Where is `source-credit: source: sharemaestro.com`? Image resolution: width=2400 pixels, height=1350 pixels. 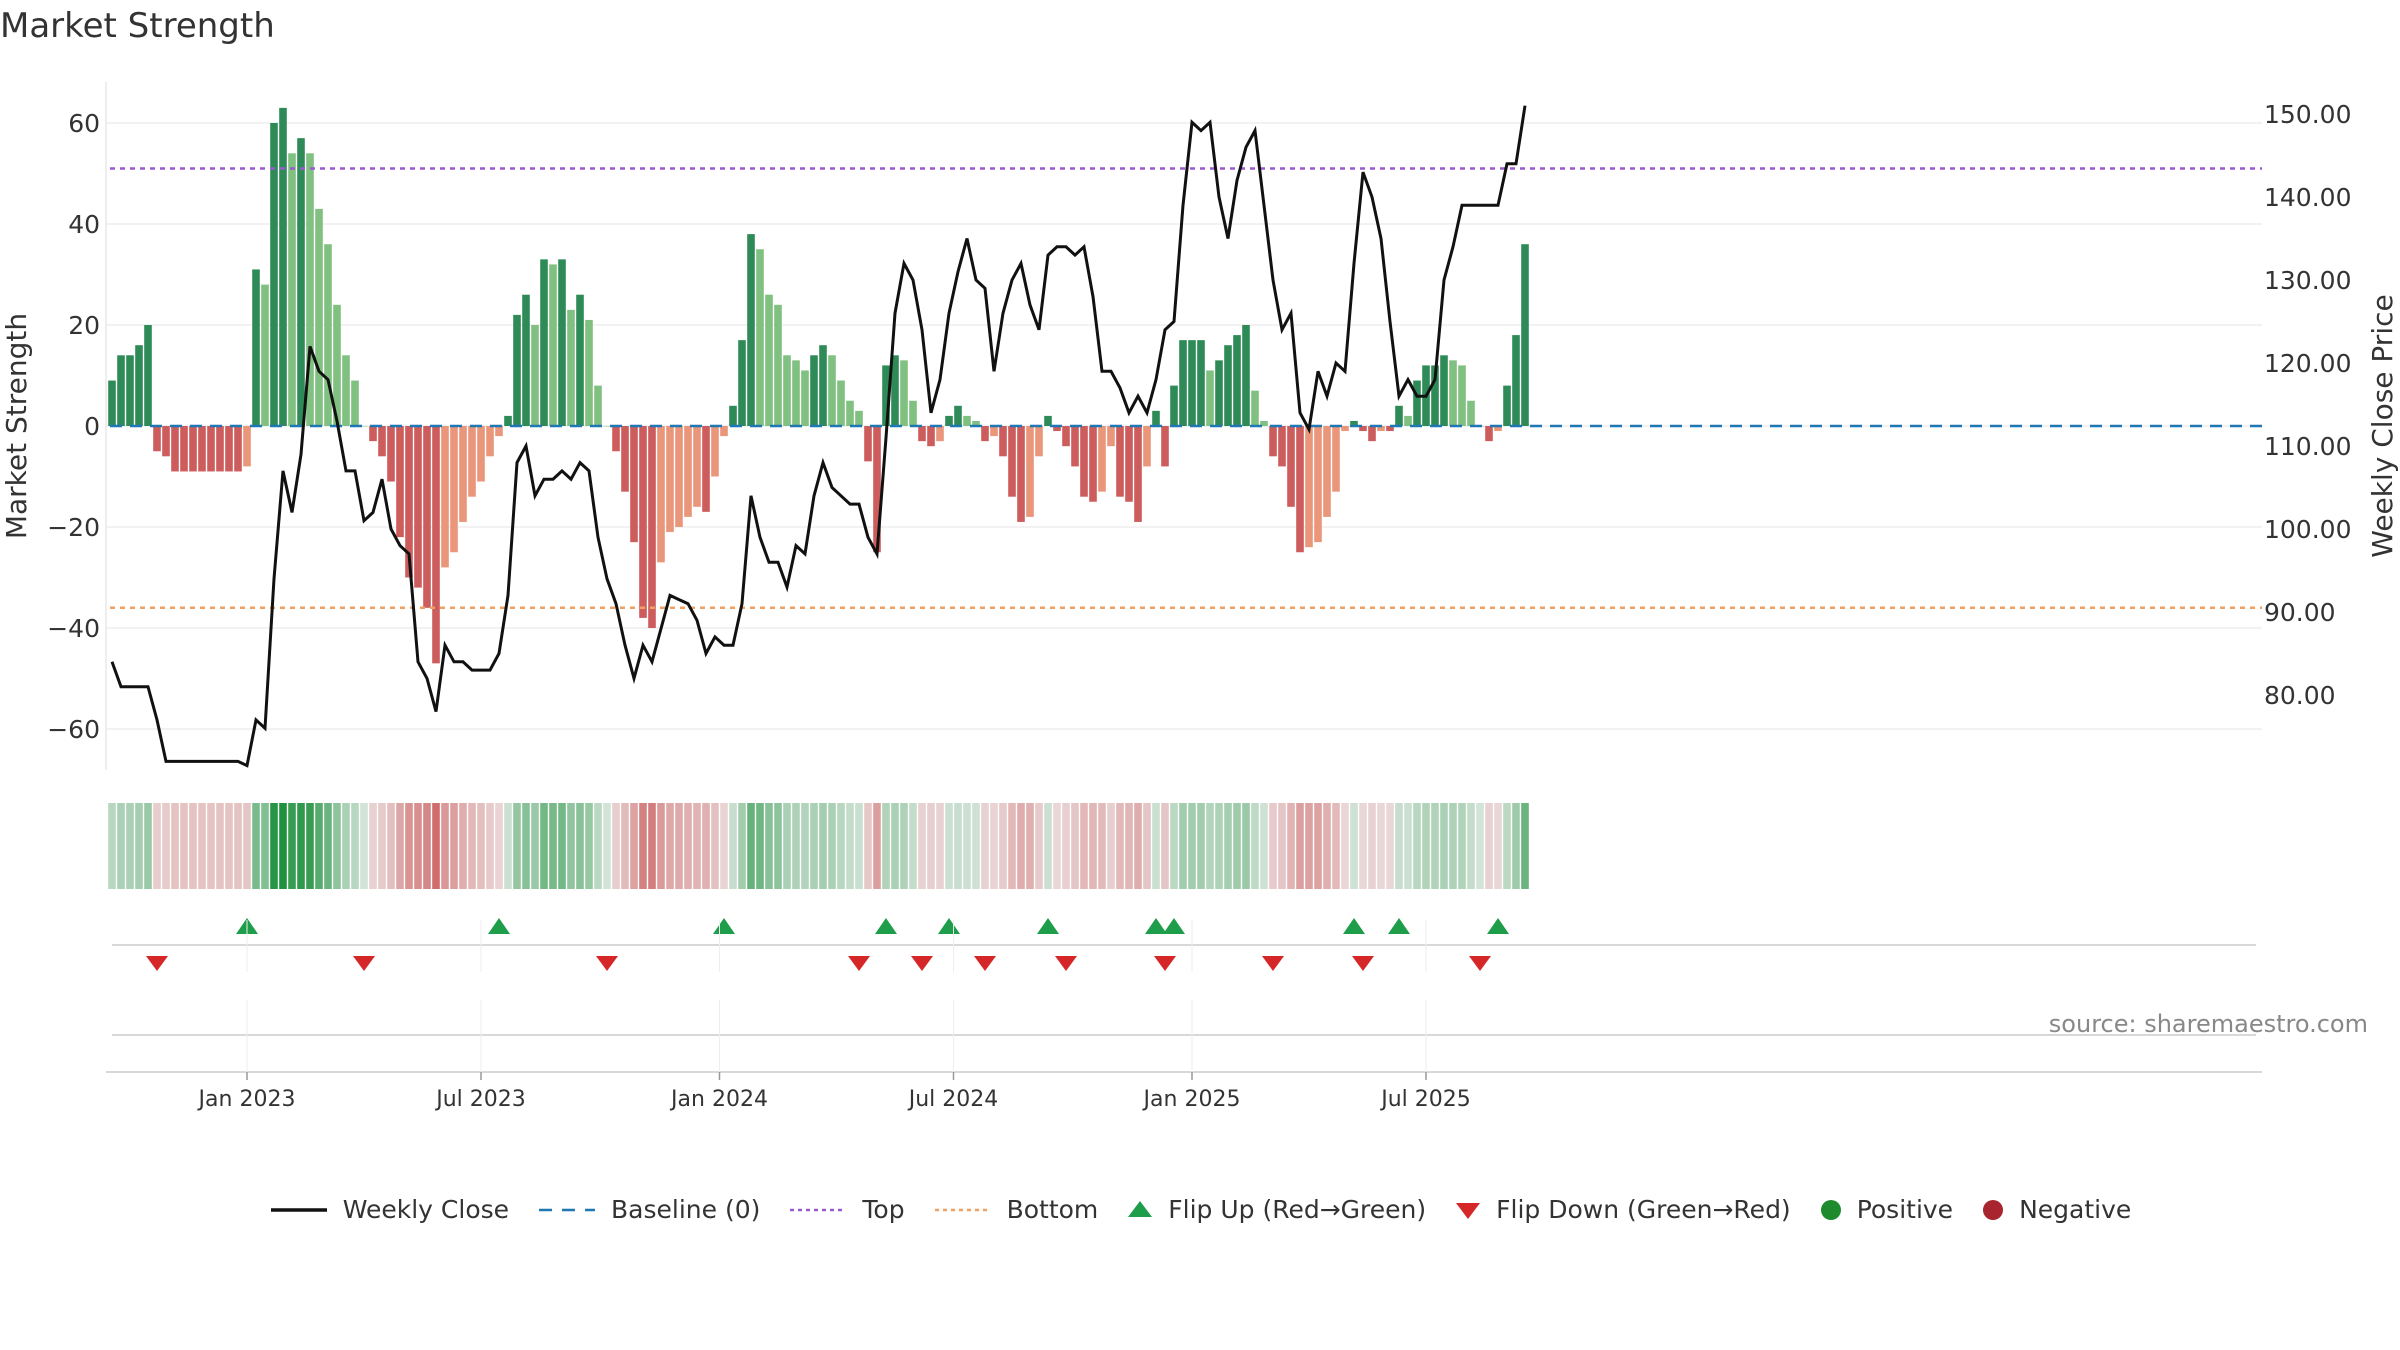 source-credit: source: sharemaestro.com is located at coordinates (2208, 1024).